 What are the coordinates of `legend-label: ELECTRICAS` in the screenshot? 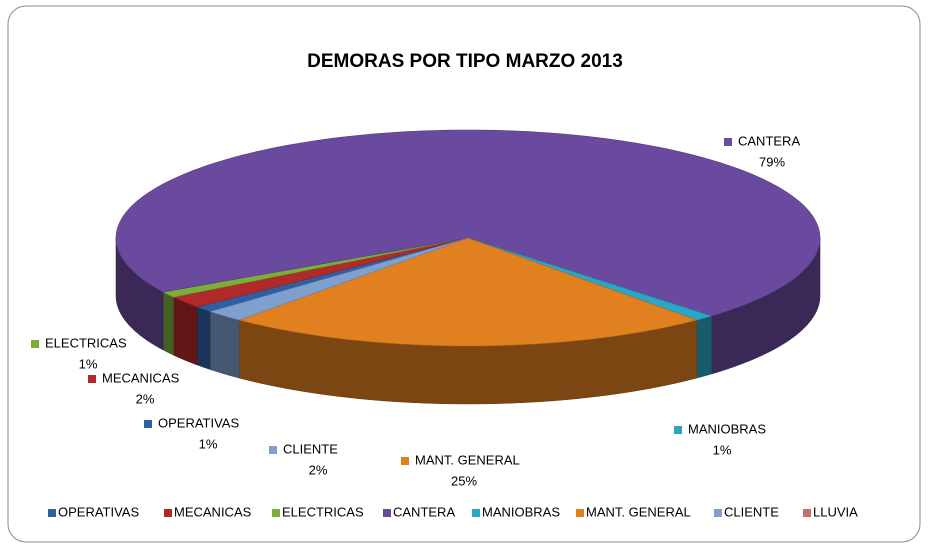 It's located at (323, 511).